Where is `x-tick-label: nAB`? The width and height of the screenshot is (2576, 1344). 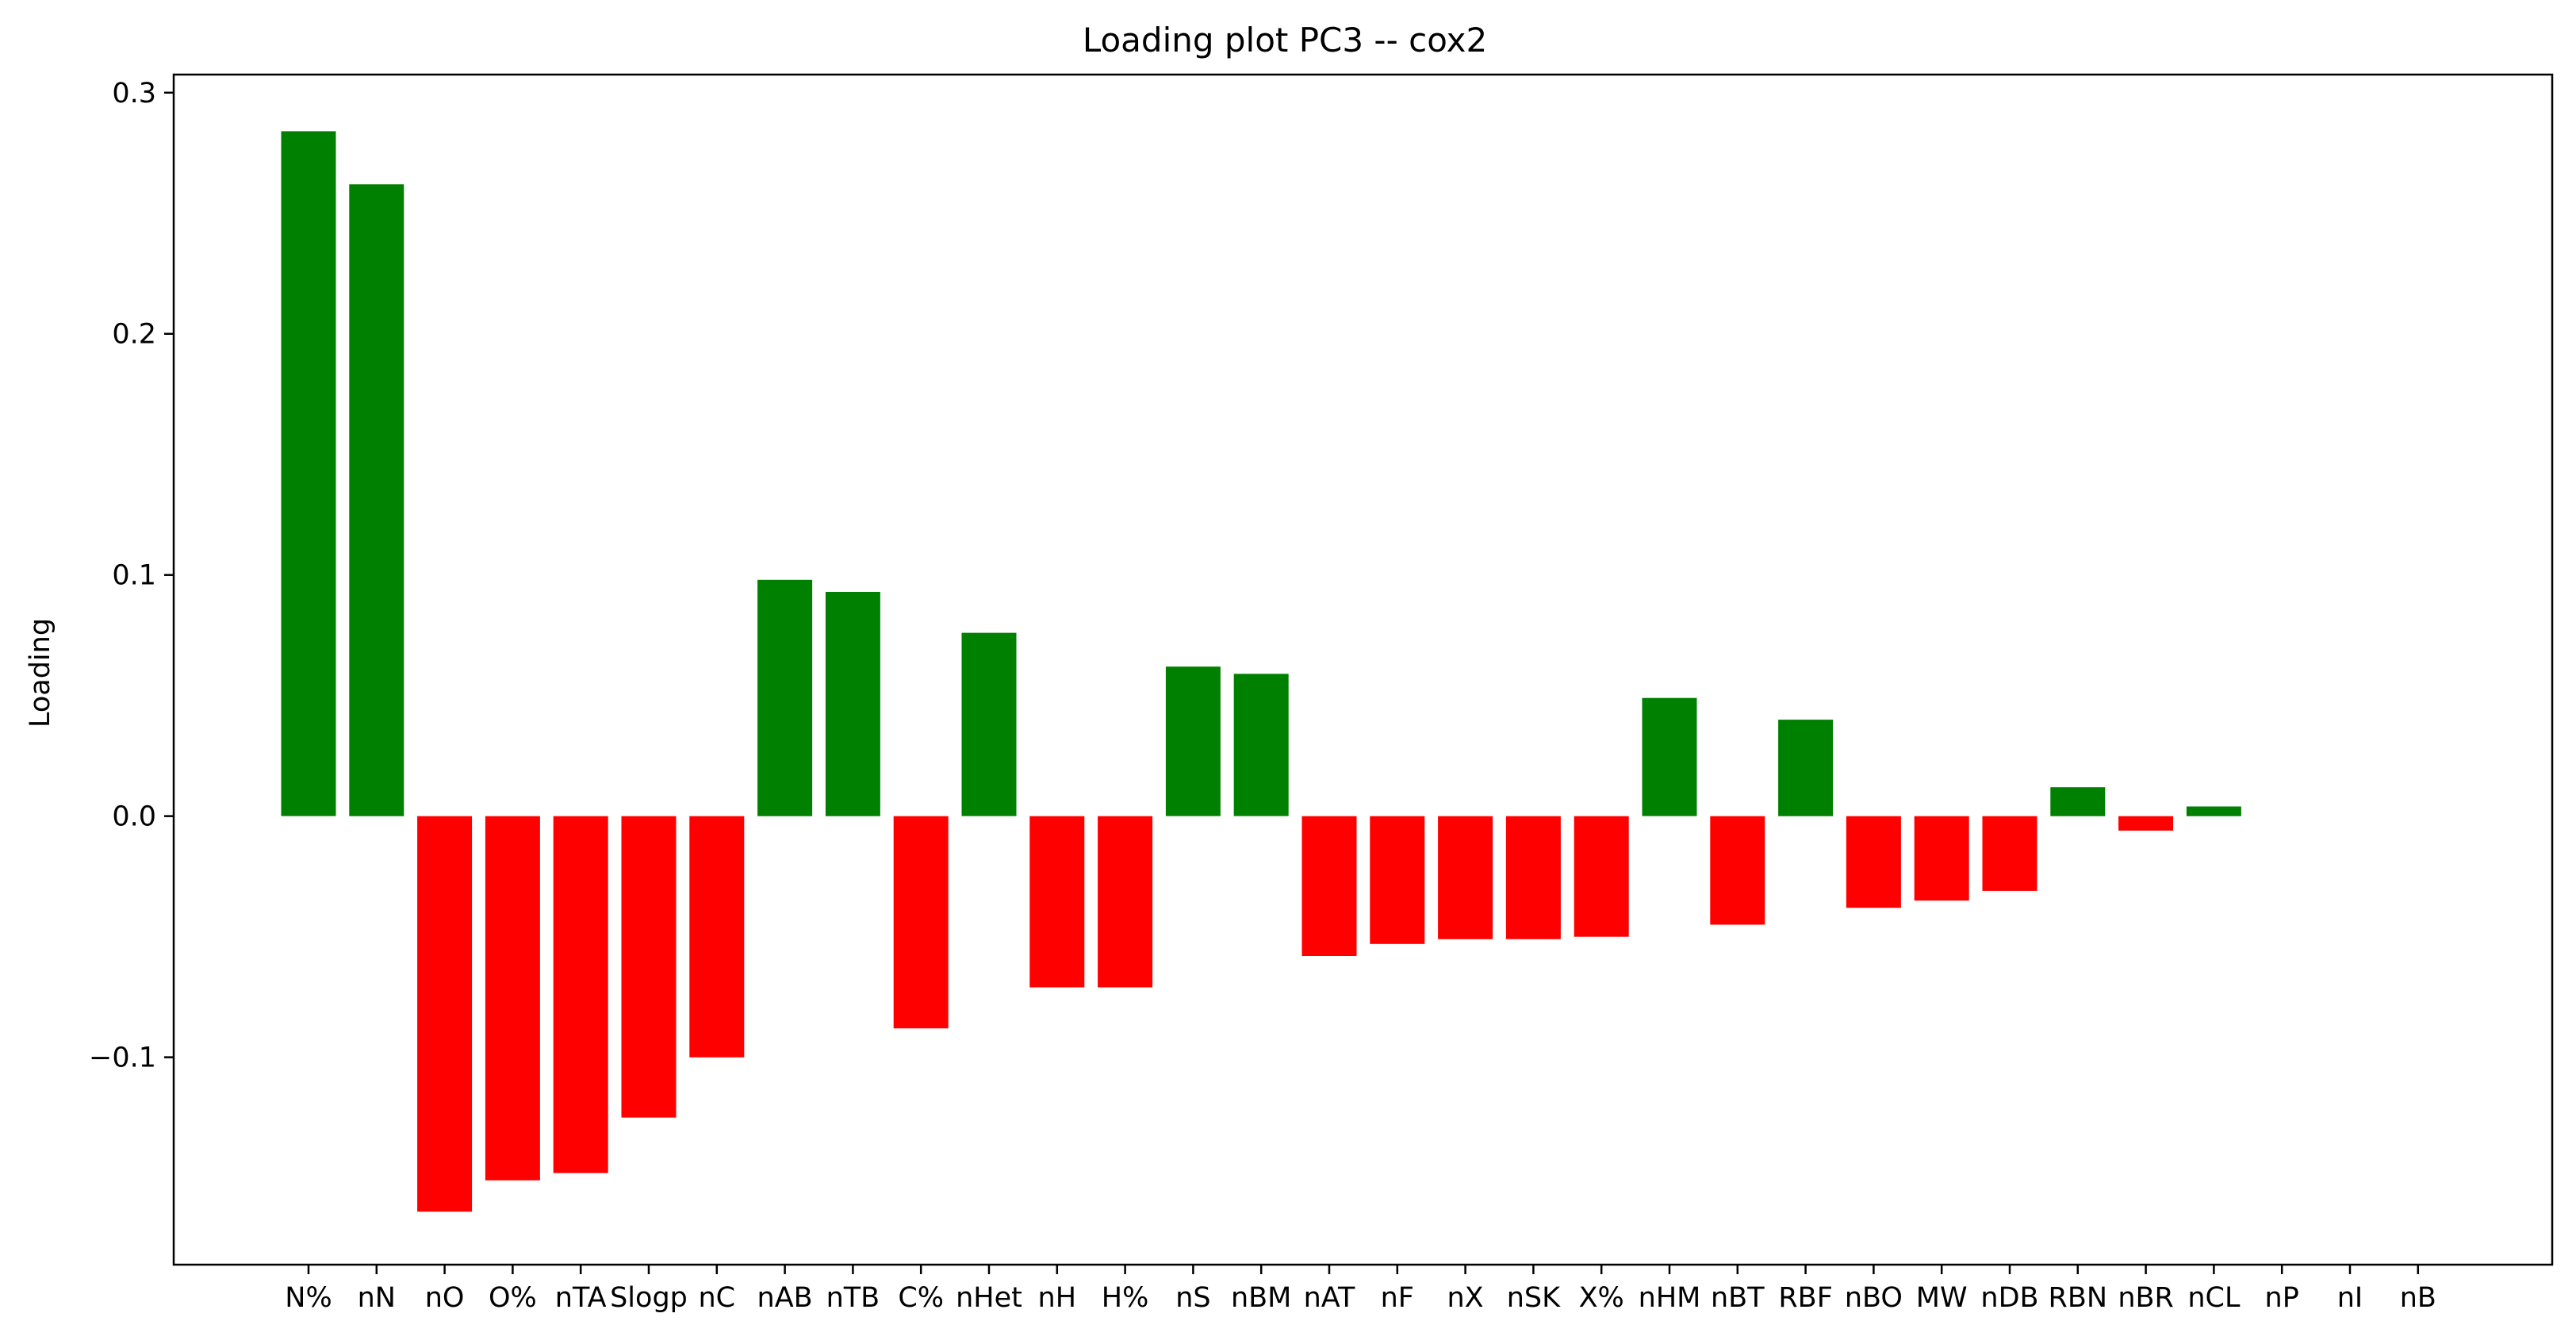 x-tick-label: nAB is located at coordinates (785, 1298).